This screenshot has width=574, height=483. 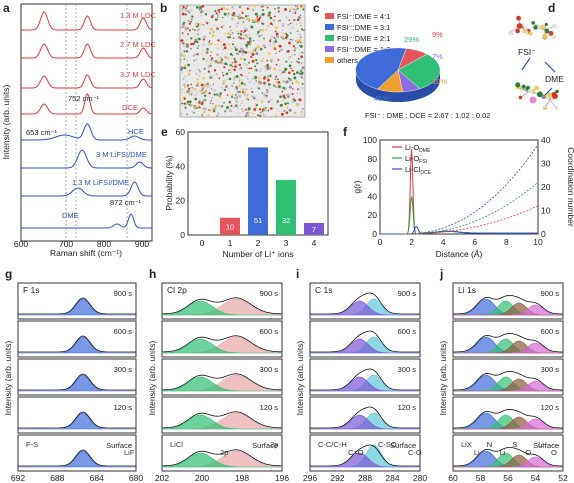 I want to click on pie-pct: 45%, so click(x=381, y=98).